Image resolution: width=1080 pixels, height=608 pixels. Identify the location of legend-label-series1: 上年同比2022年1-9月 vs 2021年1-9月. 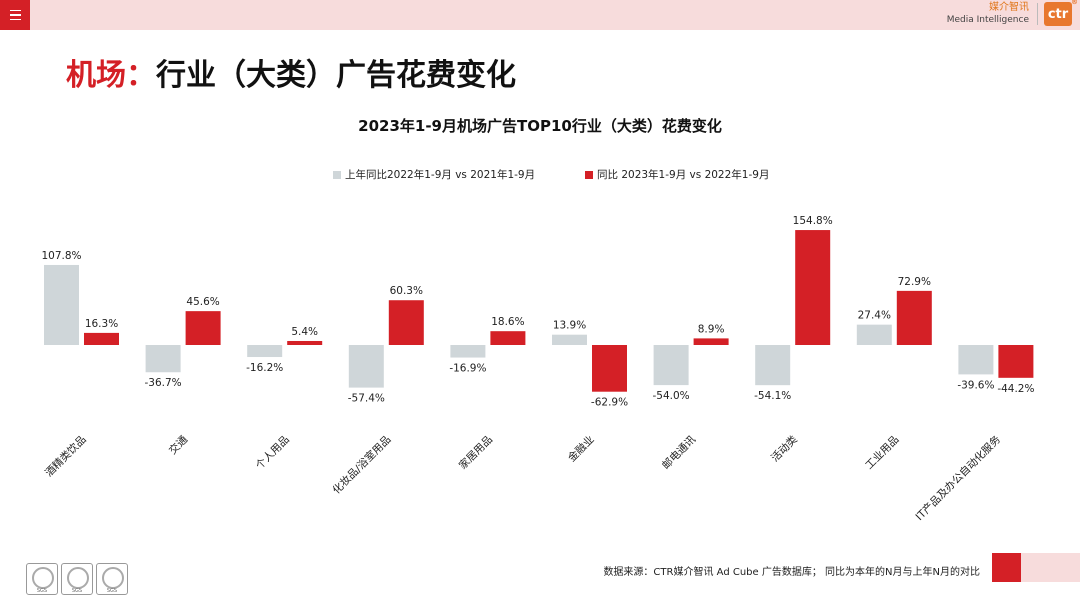
(440, 175).